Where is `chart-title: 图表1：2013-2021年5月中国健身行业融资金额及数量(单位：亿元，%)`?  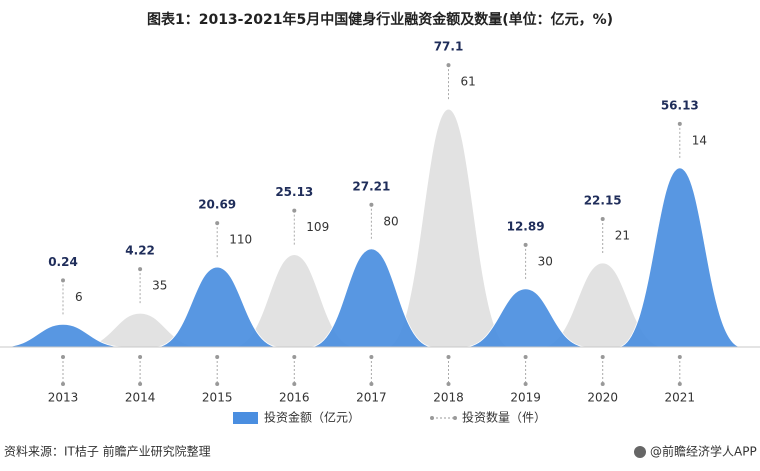 chart-title: 图表1：2013-2021年5月中国健身行业融资金额及数量(单位：亿元，%) is located at coordinates (380, 19).